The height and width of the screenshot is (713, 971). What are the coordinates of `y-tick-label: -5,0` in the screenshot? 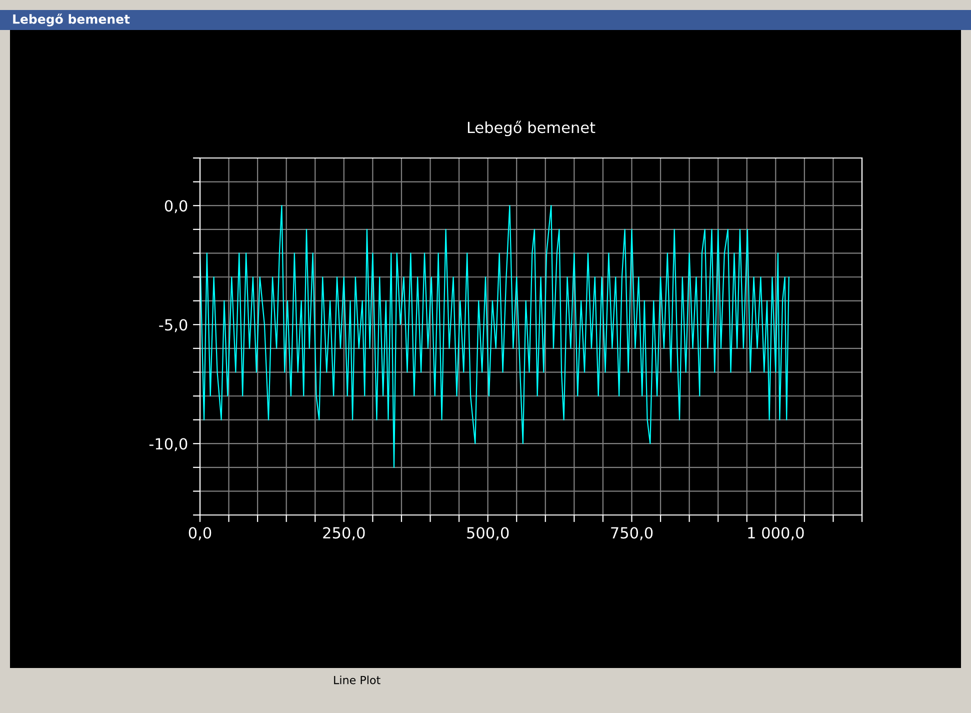 It's located at (173, 325).